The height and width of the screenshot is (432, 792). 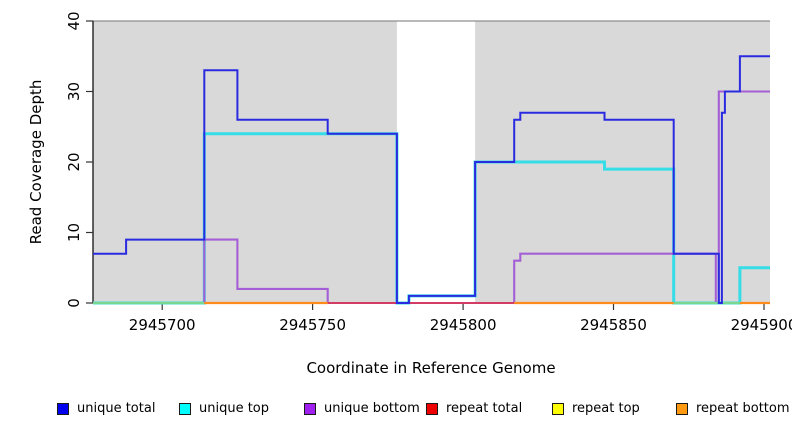 I want to click on y-axis-title: Read Coverage Depth, so click(x=36, y=162).